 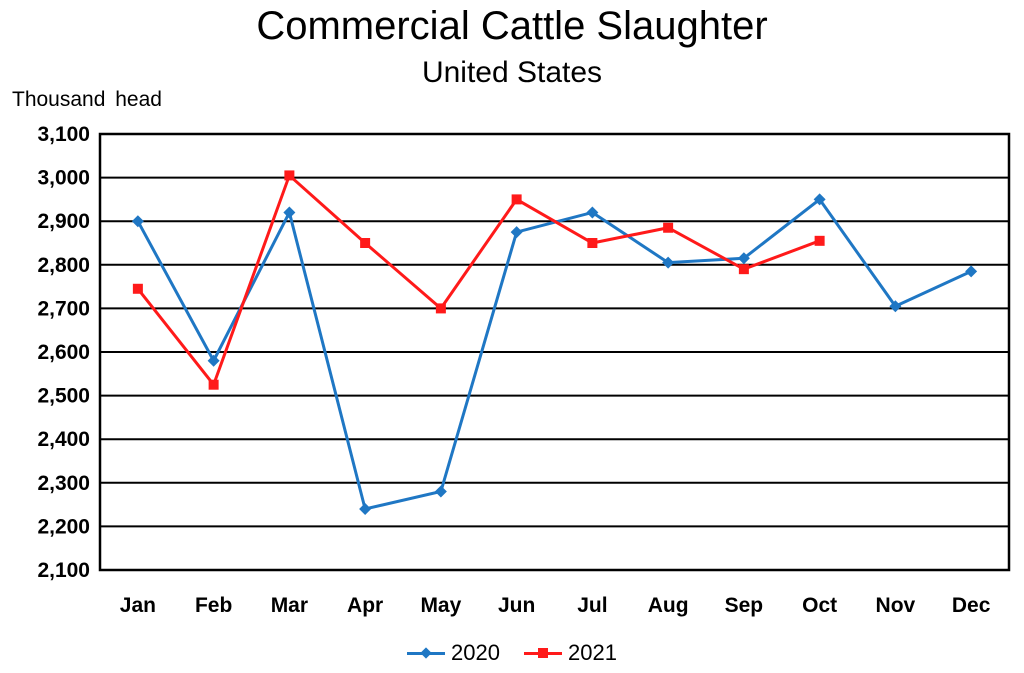 I want to click on x-tick-label: Sep, so click(x=744, y=605).